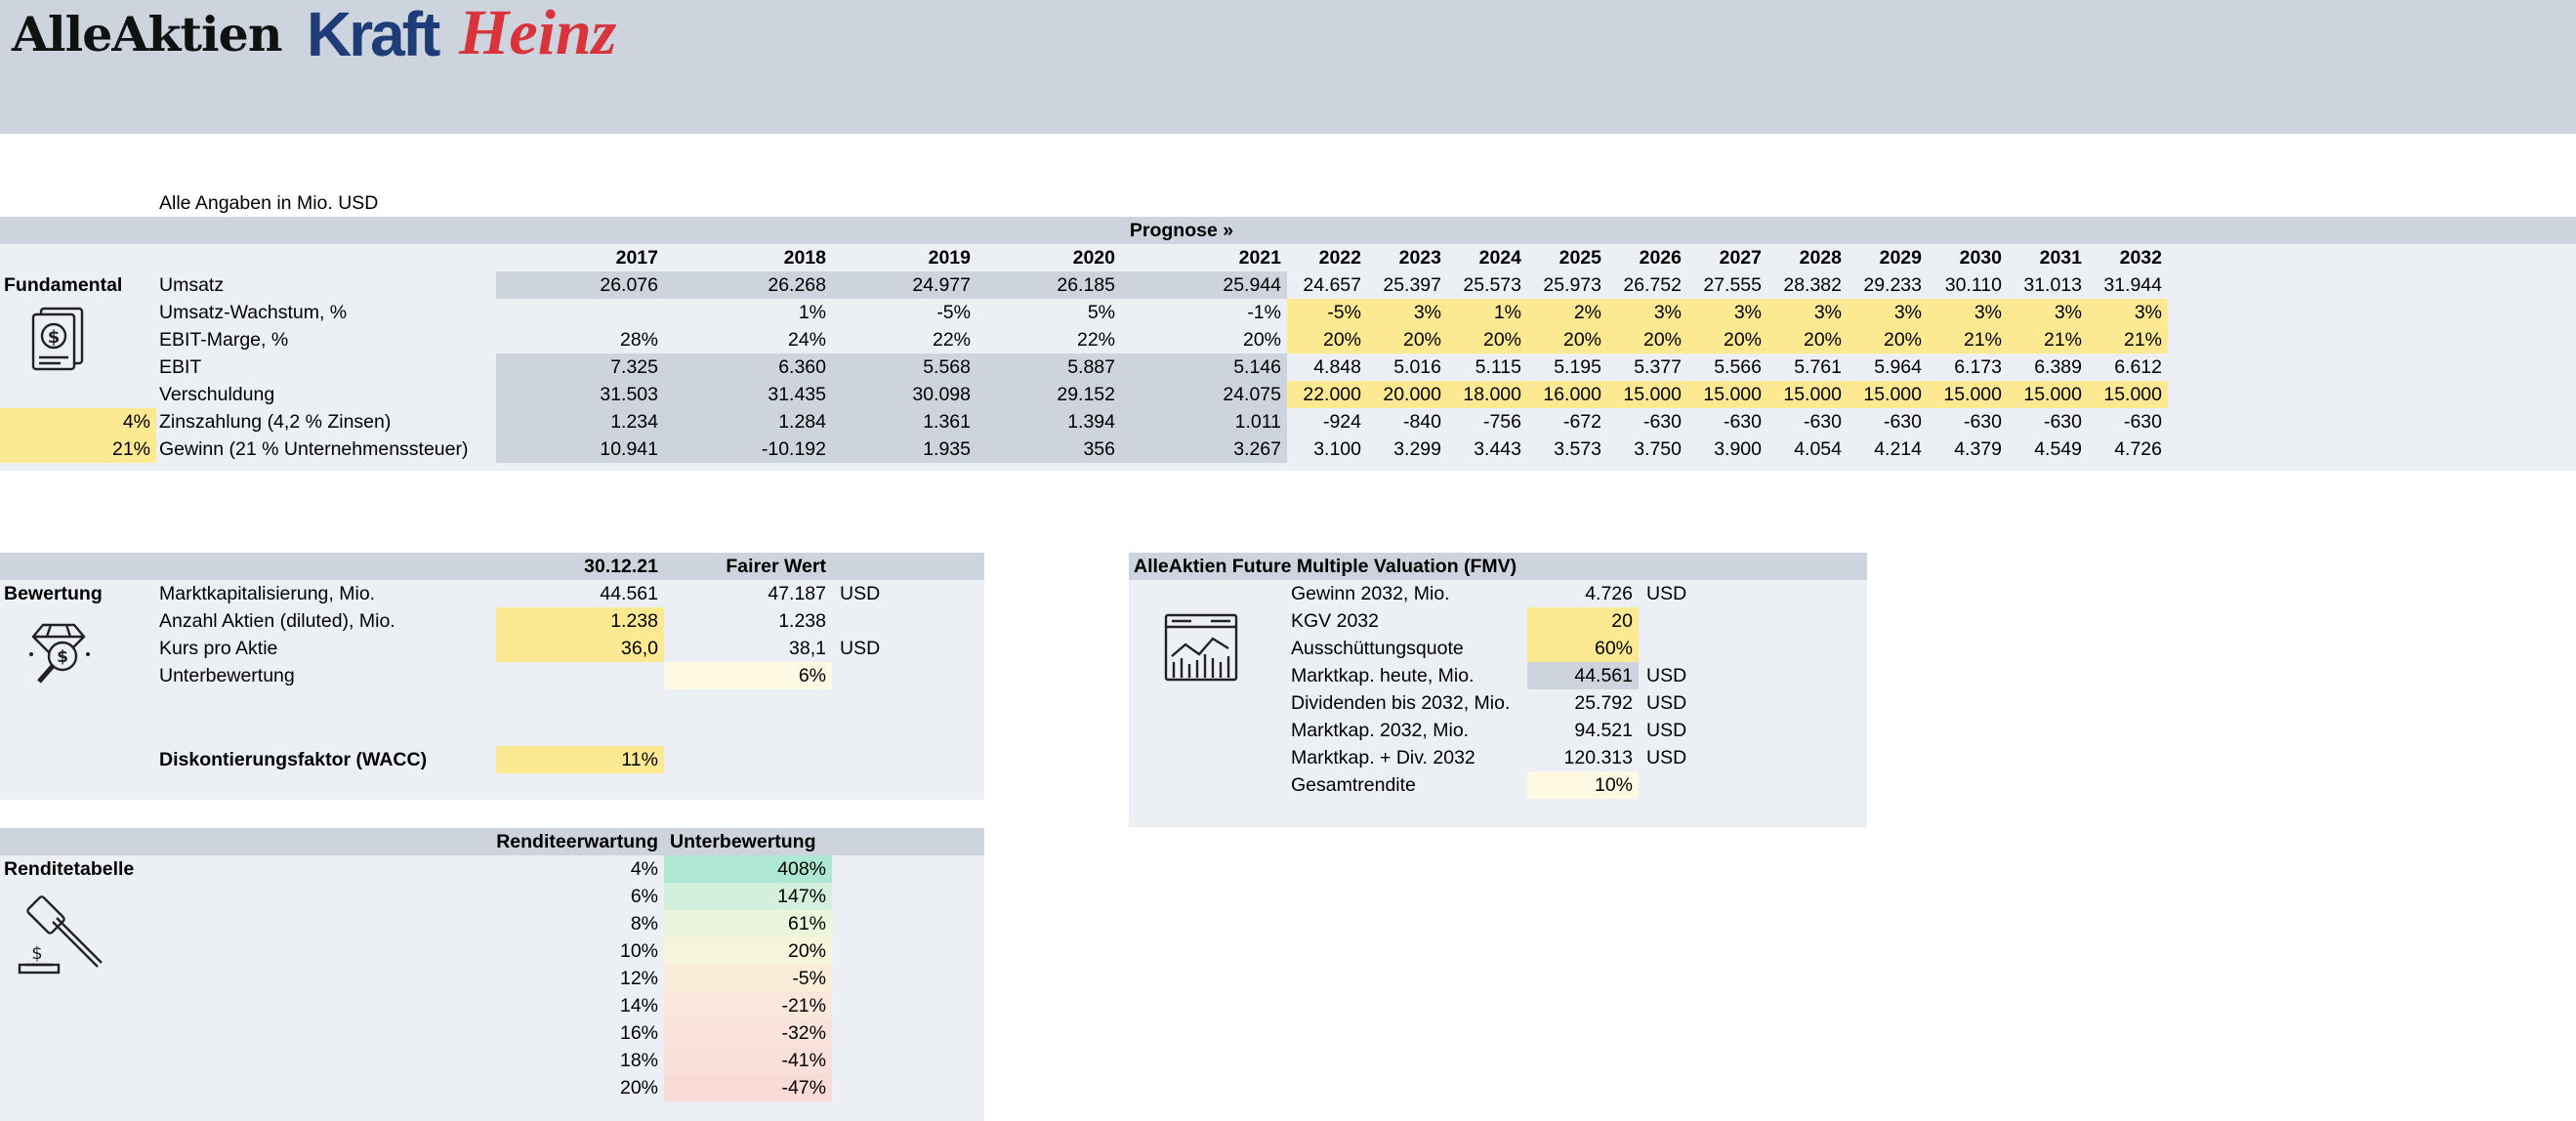  What do you see at coordinates (78, 450) in the screenshot?
I see `row-rate-input: 21%` at bounding box center [78, 450].